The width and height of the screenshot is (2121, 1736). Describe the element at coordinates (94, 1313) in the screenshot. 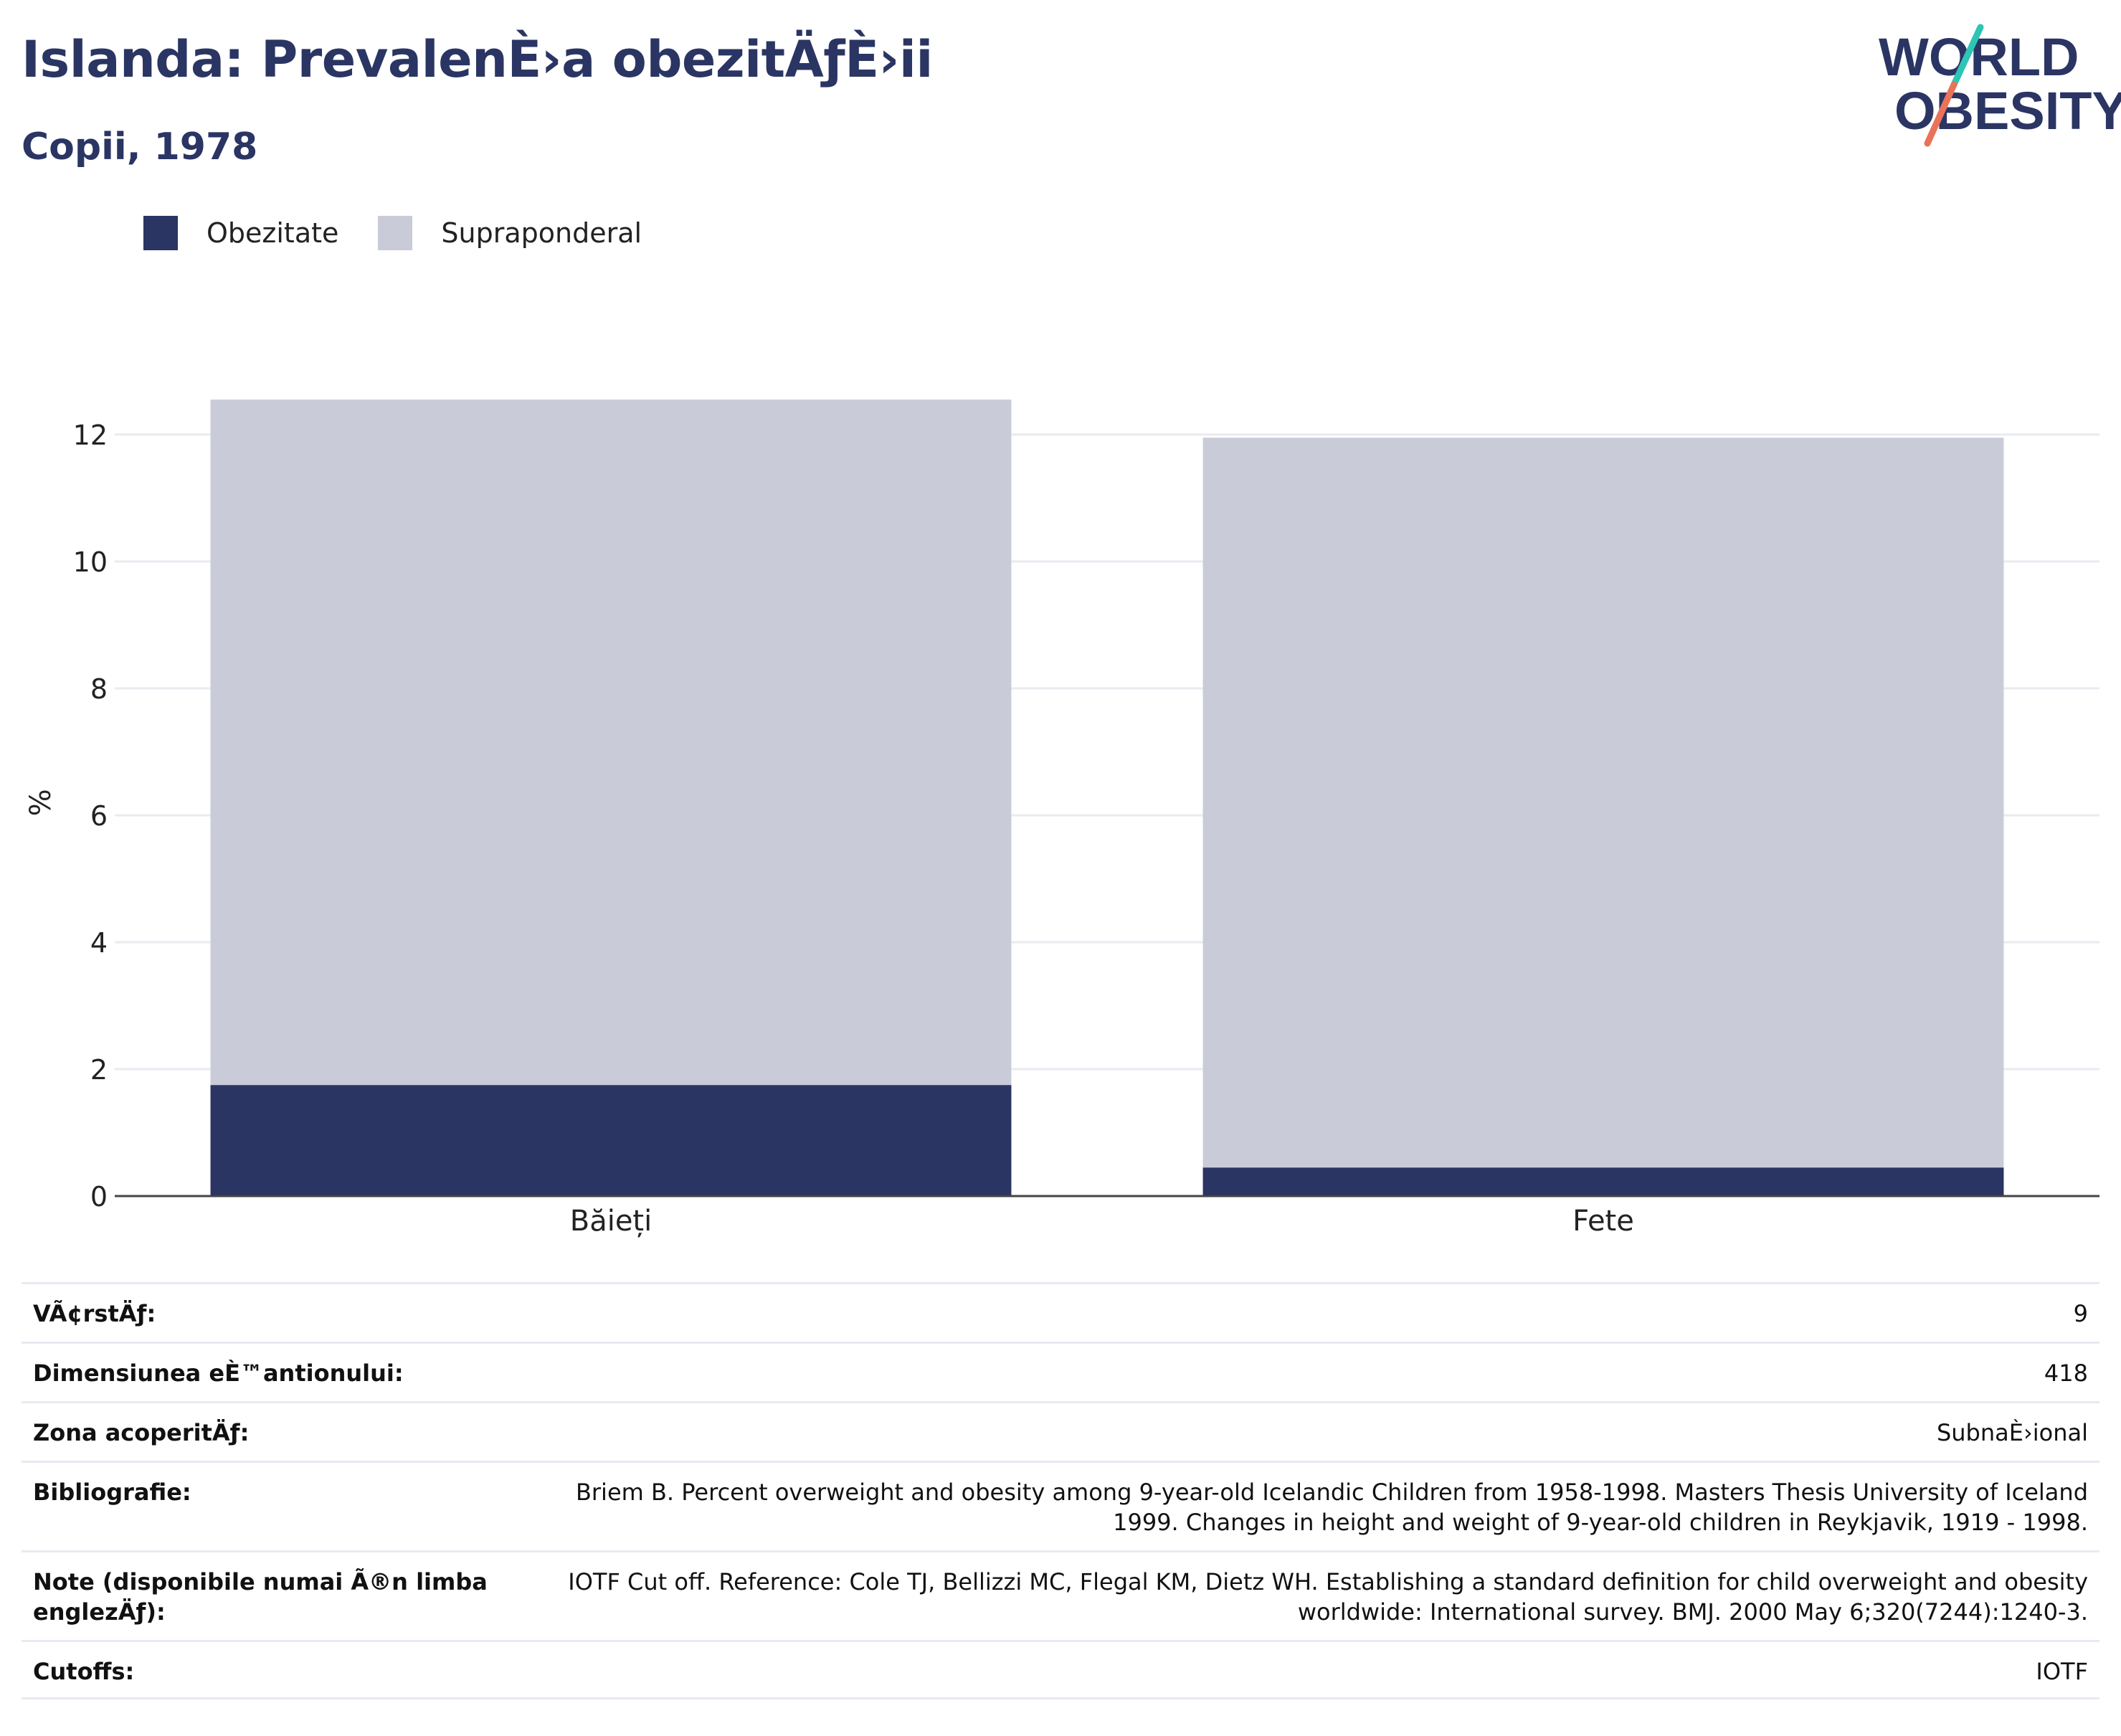

I see `meta-key-age: VÃ¢rstÄƒ:` at that location.